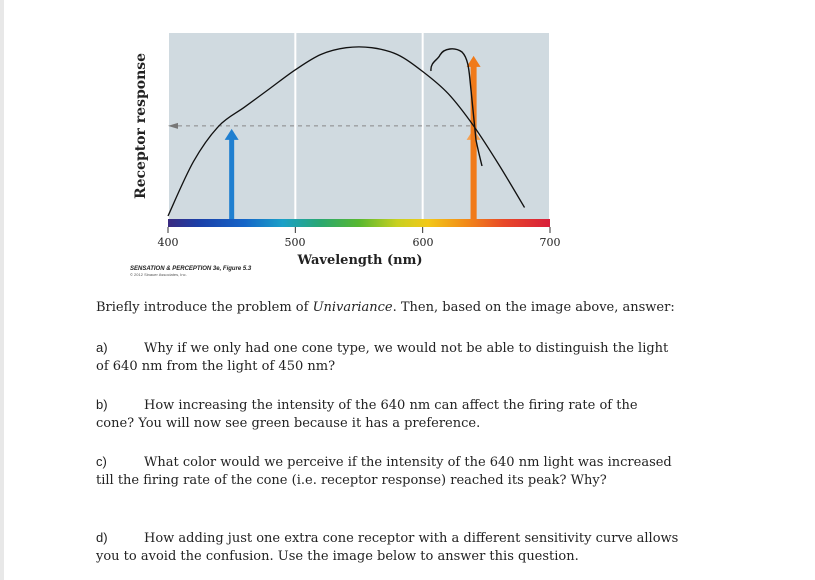  What do you see at coordinates (102, 347) in the screenshot?
I see `question-label: a)` at bounding box center [102, 347].